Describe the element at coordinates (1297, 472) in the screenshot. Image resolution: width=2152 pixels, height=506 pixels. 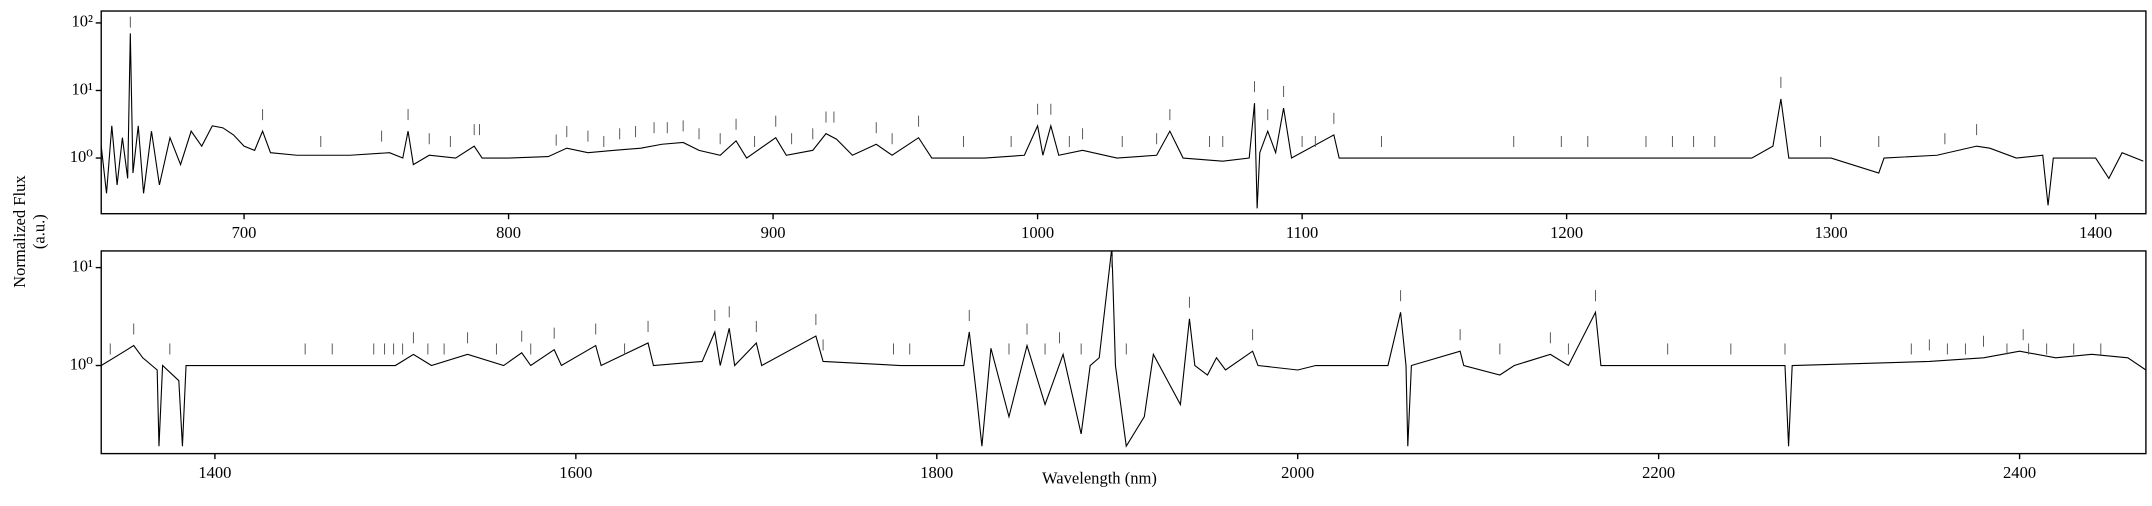
I see `x-tick-label: 2000` at that location.